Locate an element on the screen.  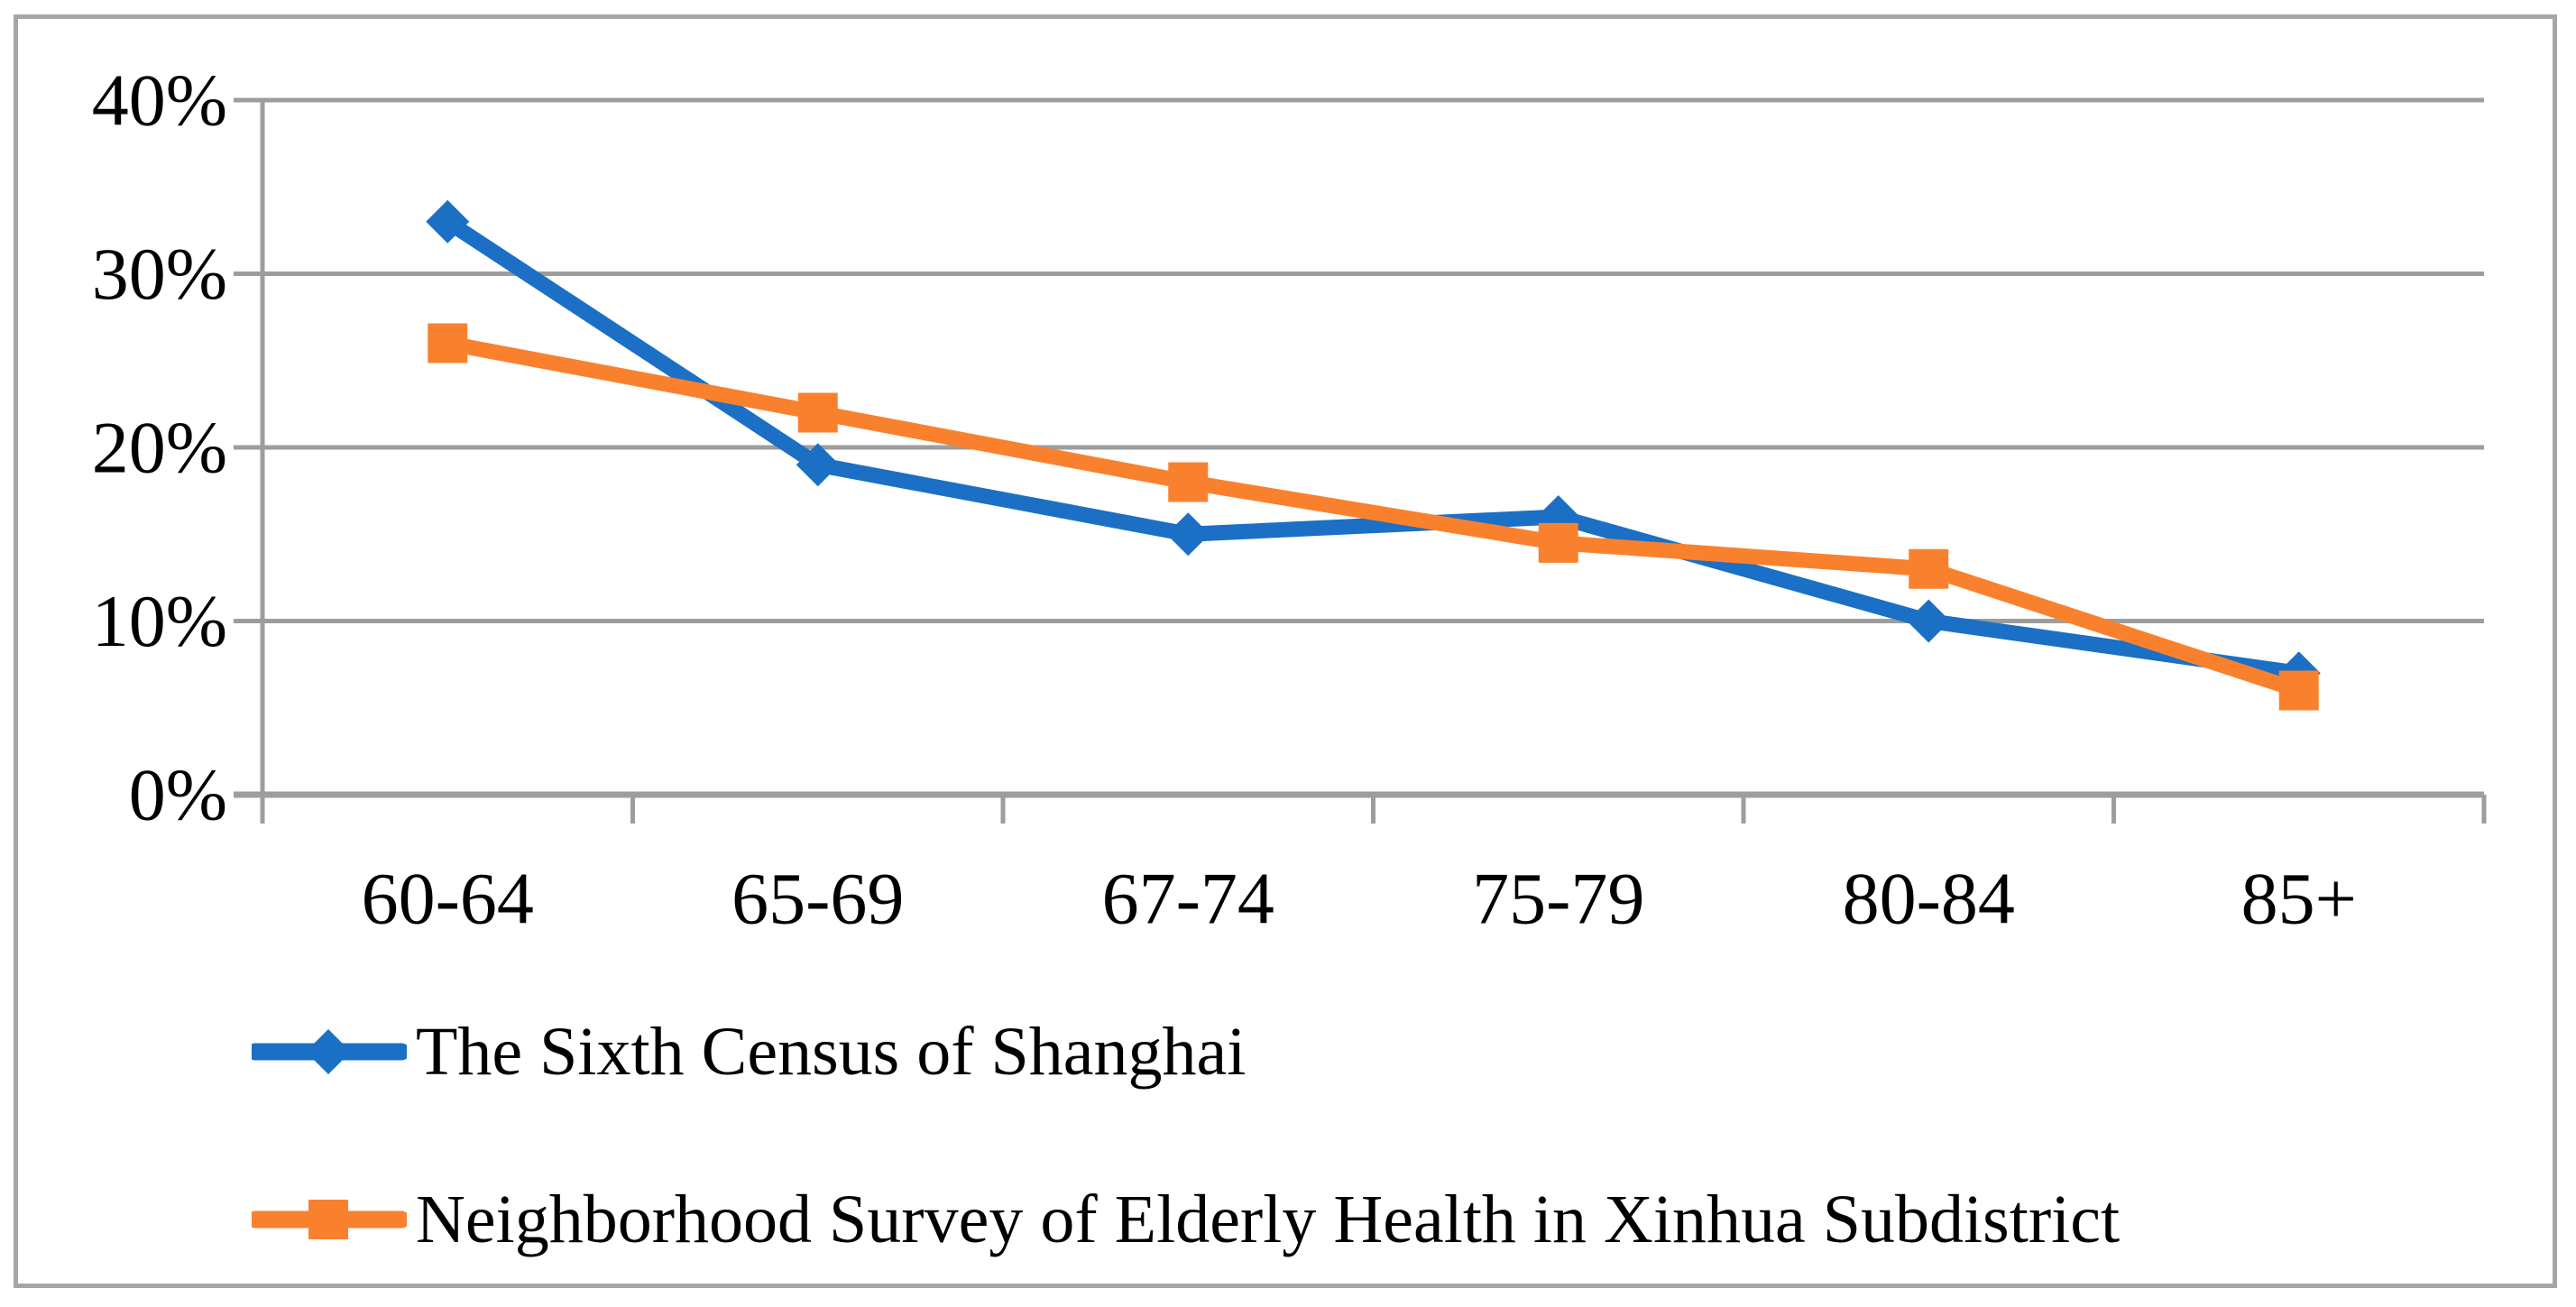
x-axis-tick-label: 75-79 is located at coordinates (1558, 899).